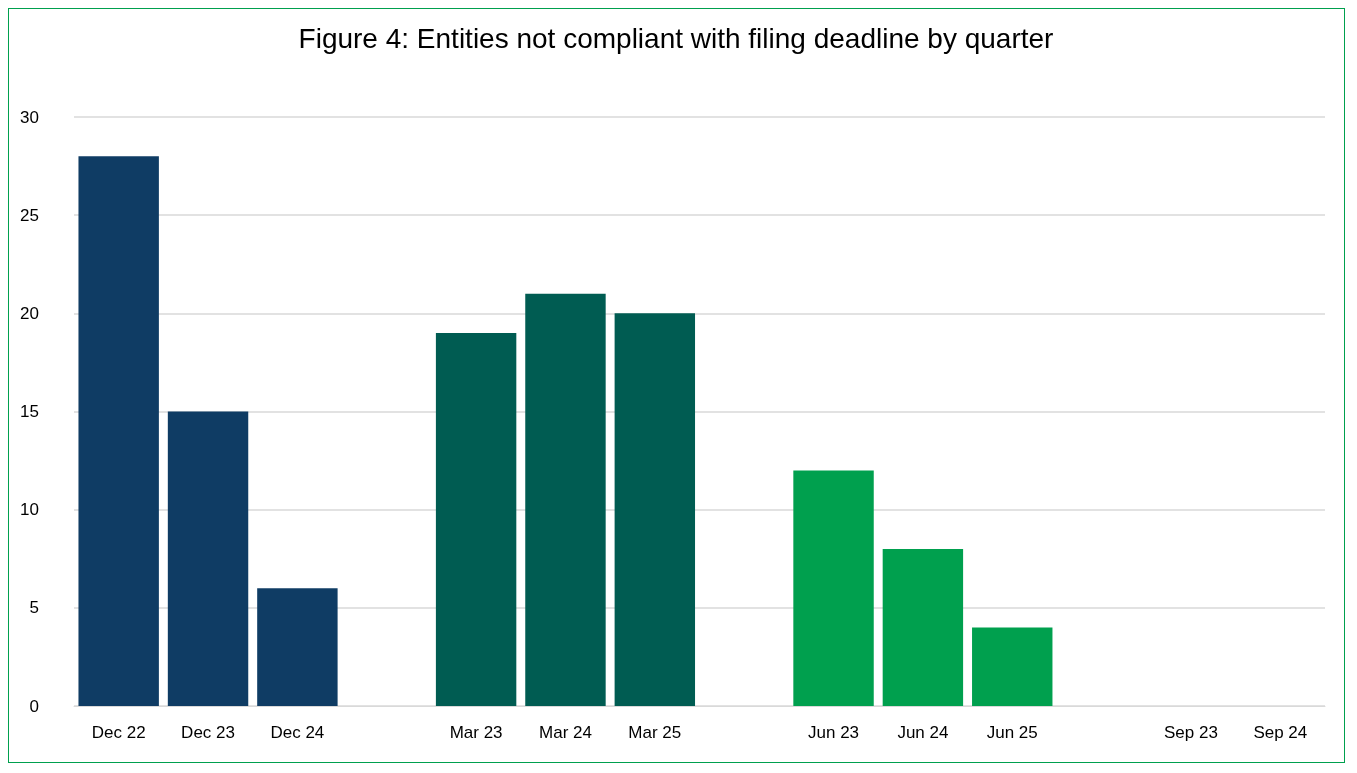  Describe the element at coordinates (676, 38) in the screenshot. I see `chart-title: Figure 4: Entities not compliant with filing deadline by quarter` at that location.